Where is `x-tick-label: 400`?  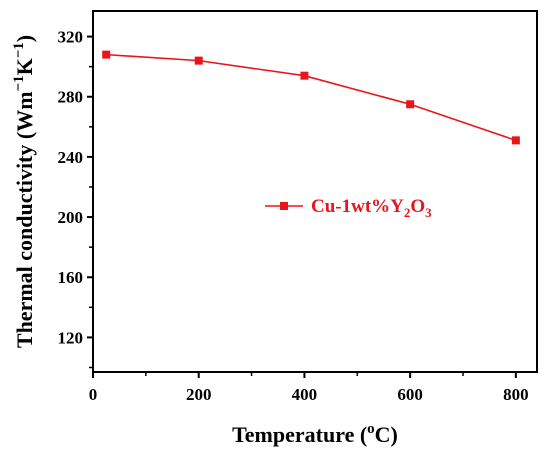
x-tick-label: 400 is located at coordinates (305, 394).